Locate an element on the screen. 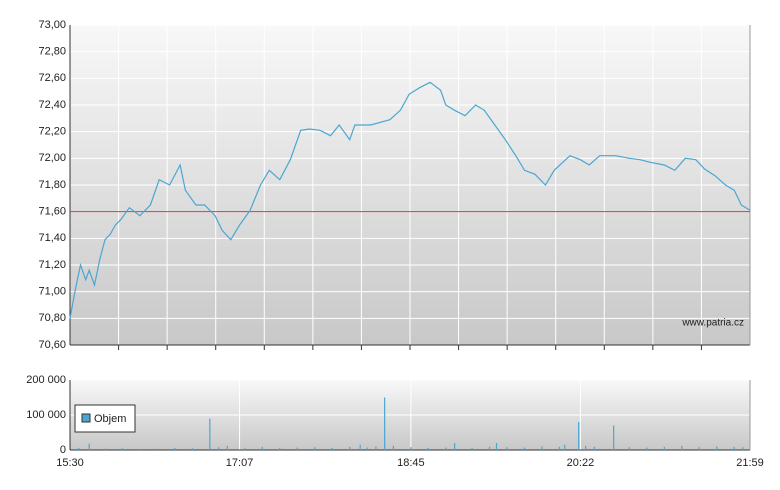  y-tick-label: 71,20 is located at coordinates (52, 265).